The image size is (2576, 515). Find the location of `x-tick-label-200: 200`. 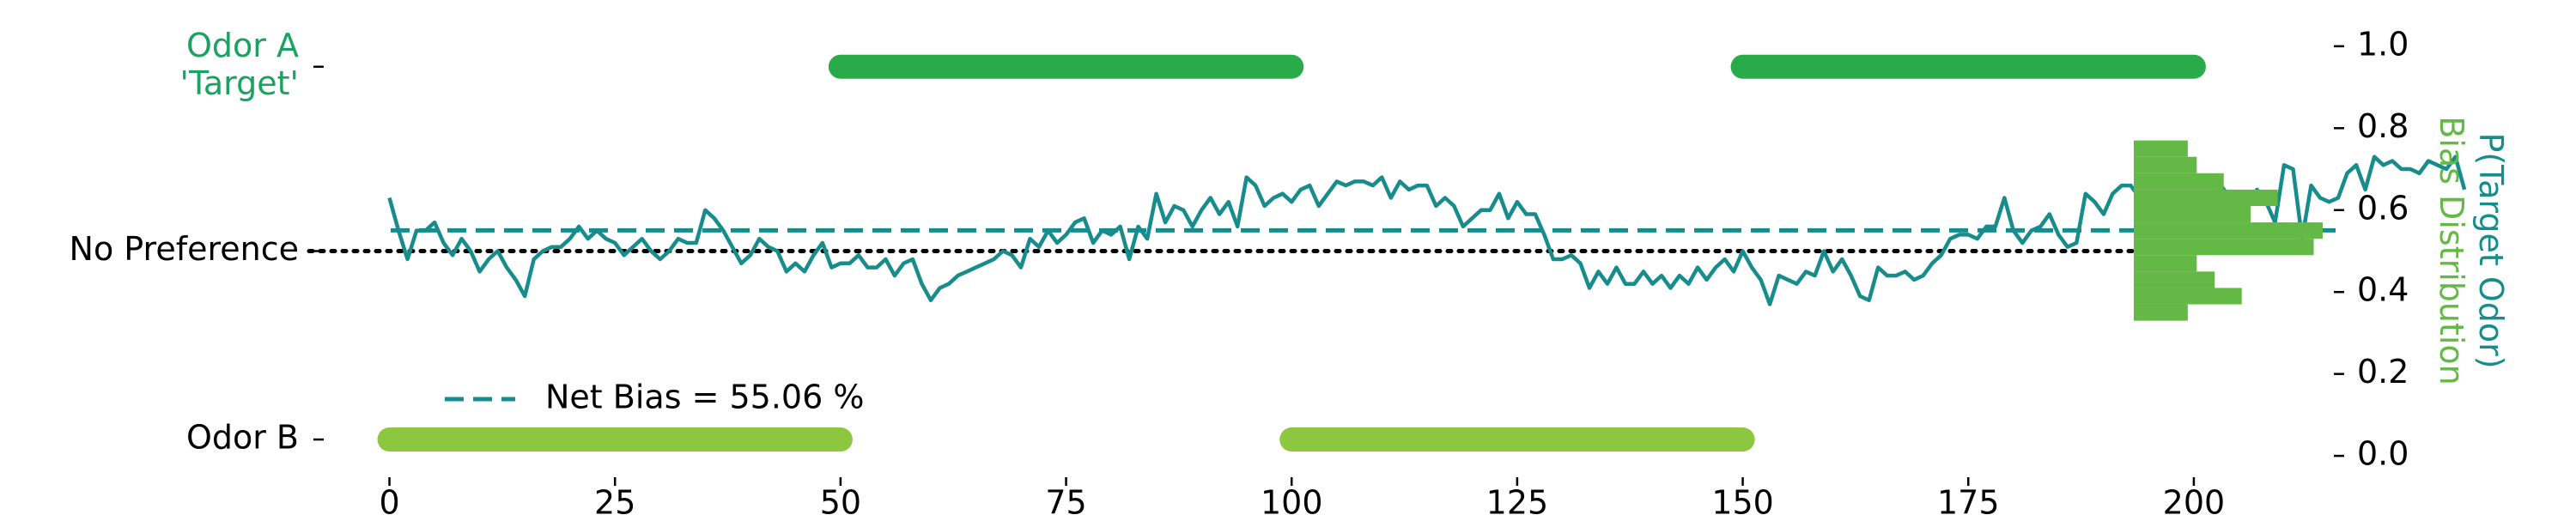

x-tick-label-200: 200 is located at coordinates (2194, 499).